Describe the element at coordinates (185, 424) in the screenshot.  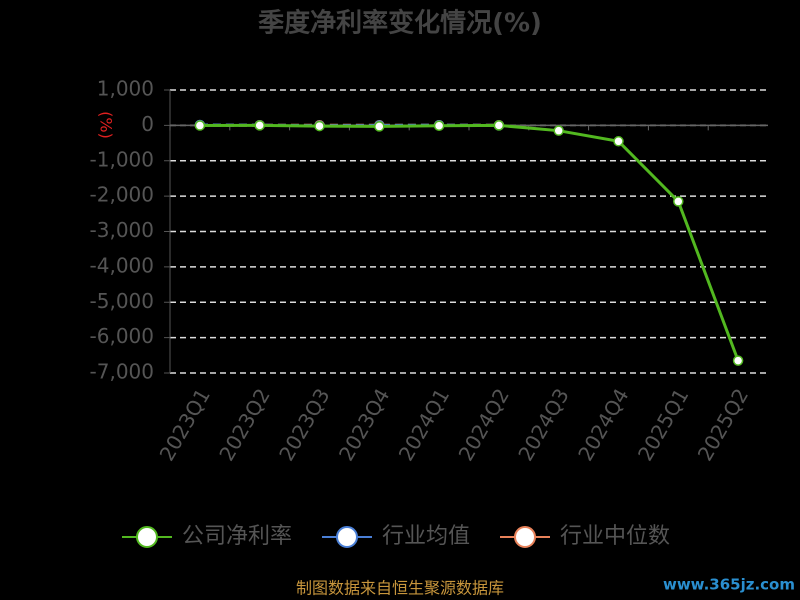
I see `x-tick-label: 2023Q1` at that location.